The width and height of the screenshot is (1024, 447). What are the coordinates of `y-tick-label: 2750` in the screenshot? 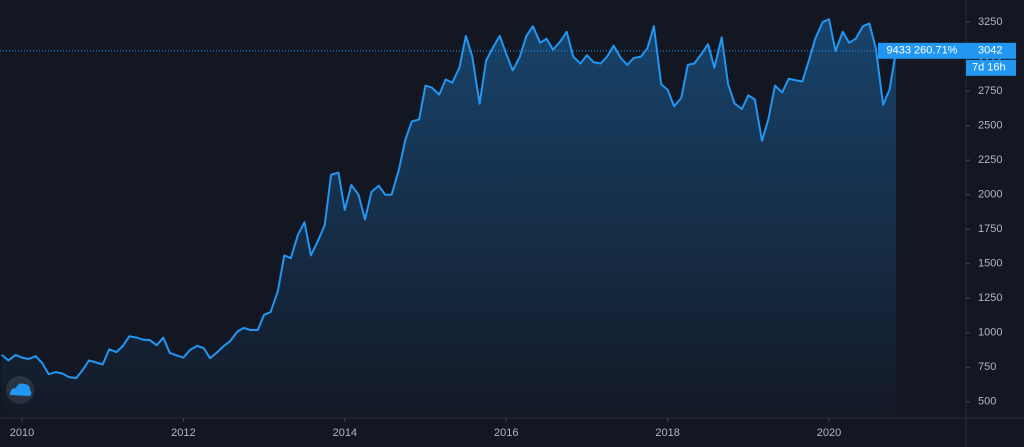 It's located at (990, 91).